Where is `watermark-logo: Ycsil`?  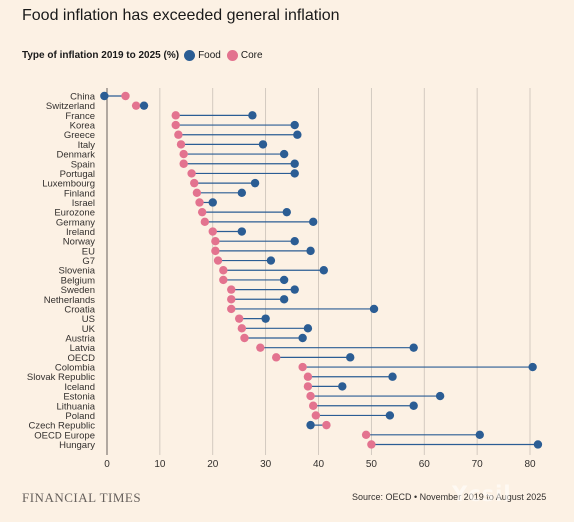
watermark-logo: Ycsil is located at coordinates (482, 494).